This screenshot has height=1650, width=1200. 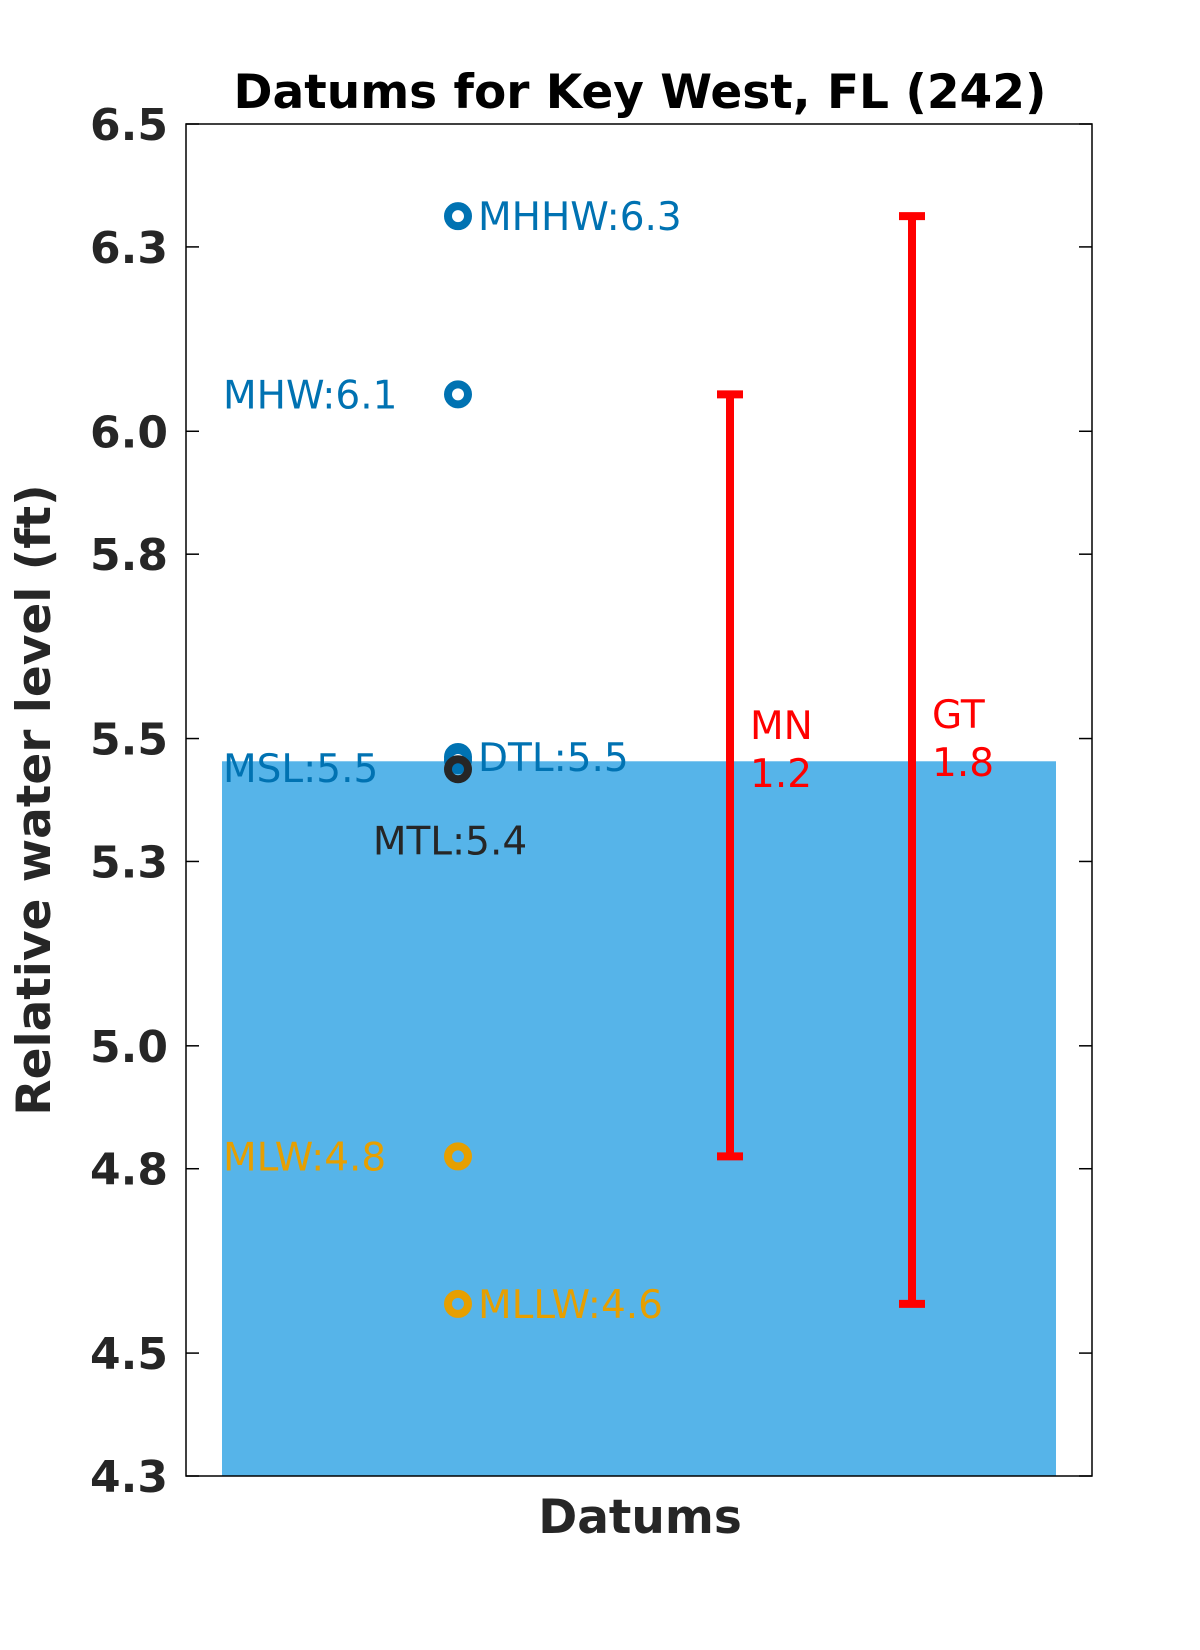 I want to click on y-tick-label: 6.5, so click(x=129, y=125).